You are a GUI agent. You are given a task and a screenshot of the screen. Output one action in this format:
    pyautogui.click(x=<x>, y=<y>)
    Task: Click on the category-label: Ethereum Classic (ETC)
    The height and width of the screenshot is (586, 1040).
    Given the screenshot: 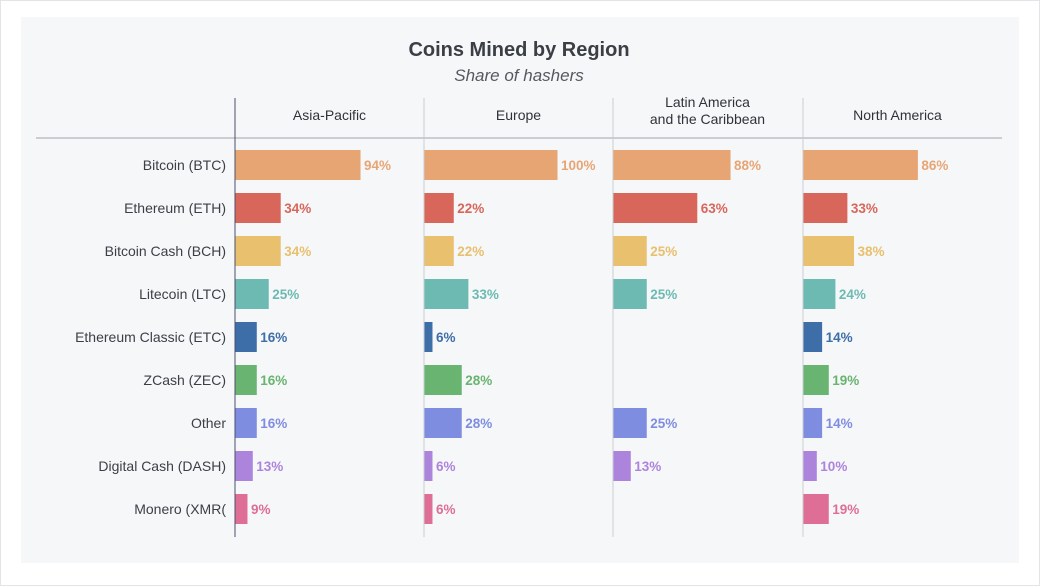 What is the action you would take?
    pyautogui.click(x=150, y=337)
    